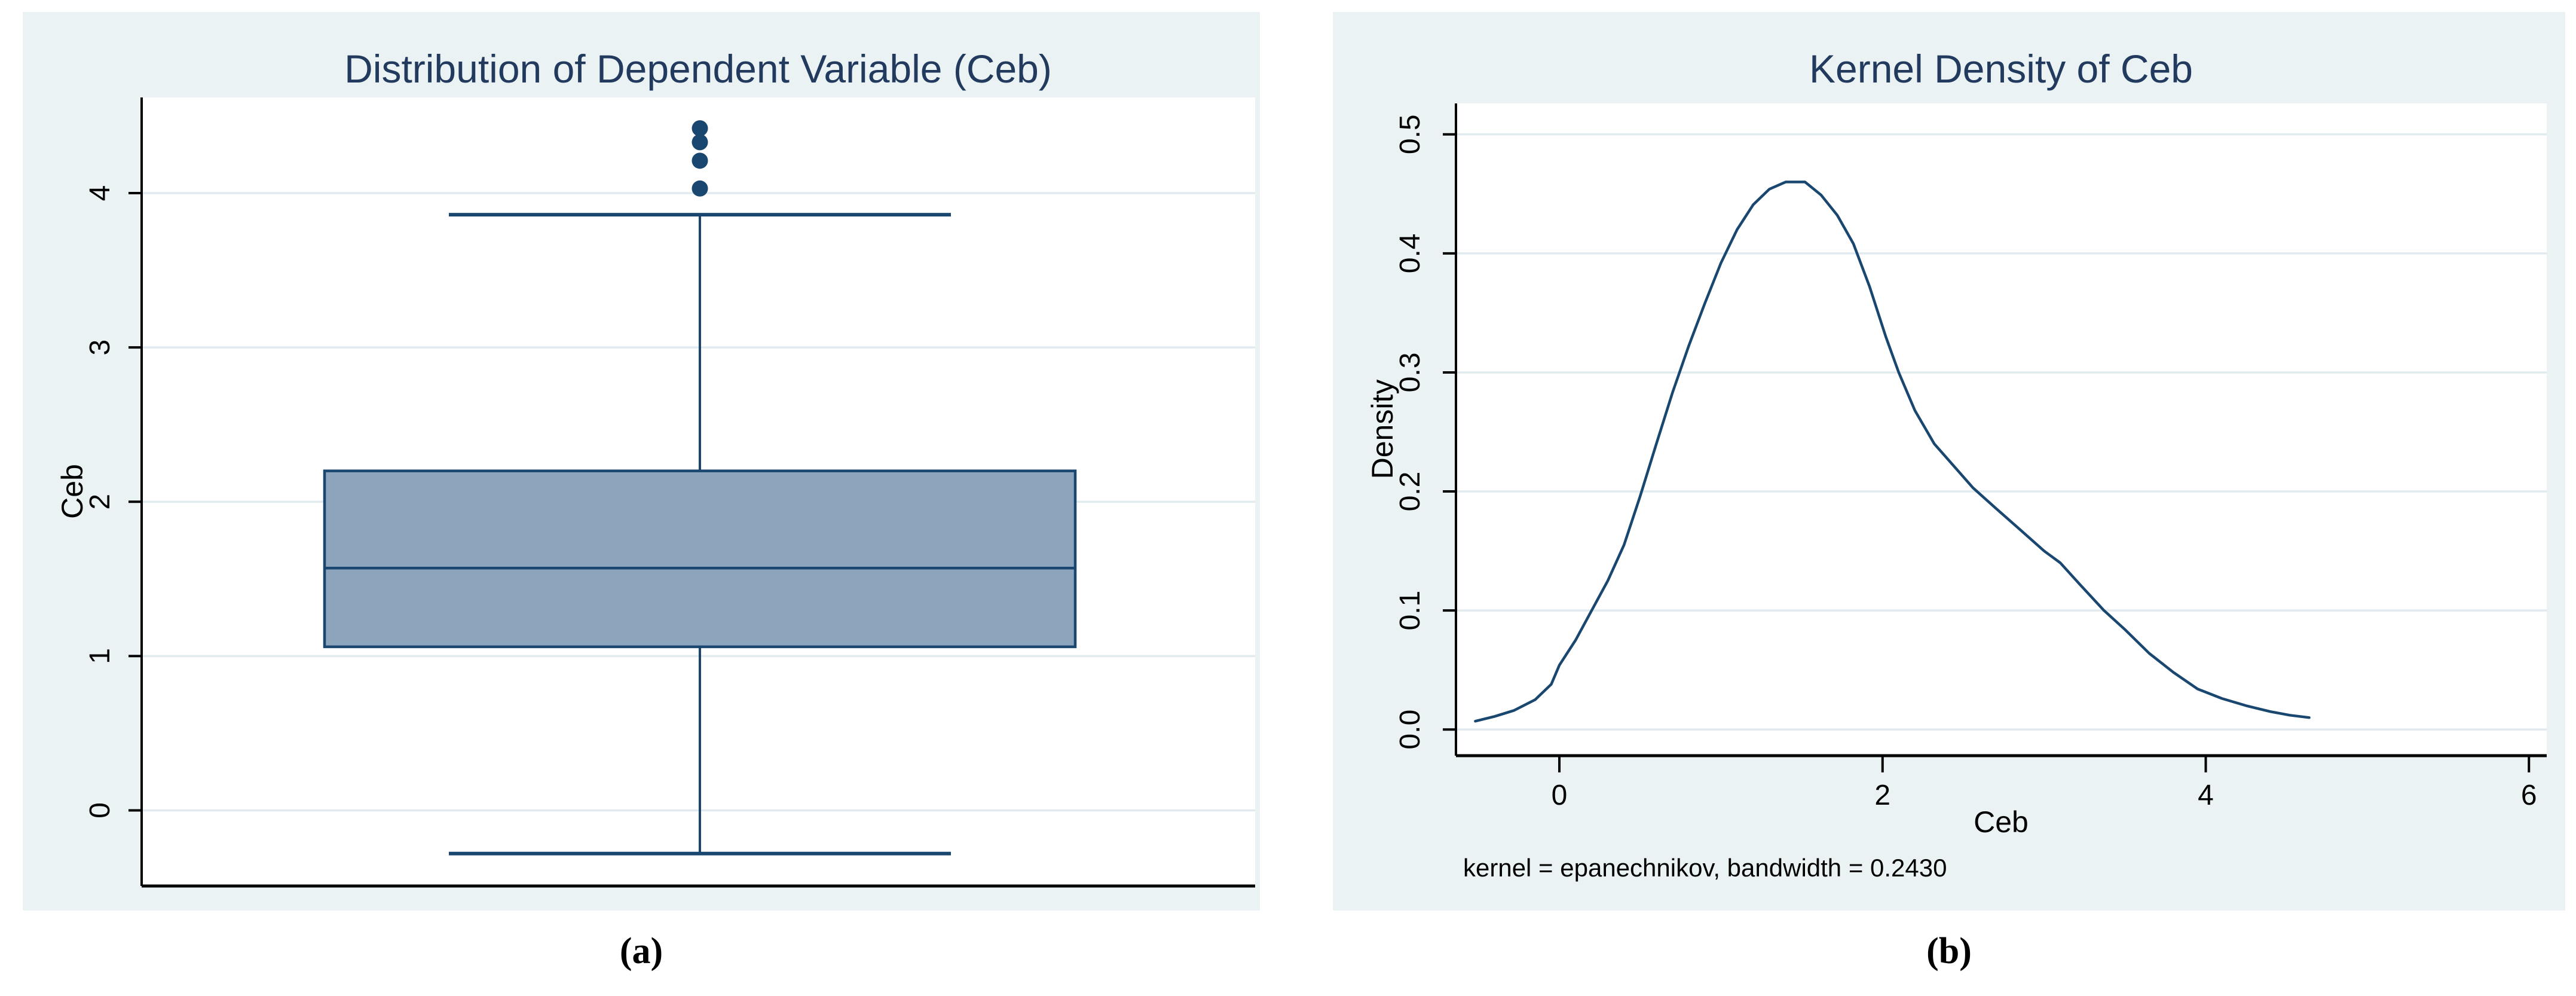  I want to click on y-tick-label: 0.0, so click(1410, 730).